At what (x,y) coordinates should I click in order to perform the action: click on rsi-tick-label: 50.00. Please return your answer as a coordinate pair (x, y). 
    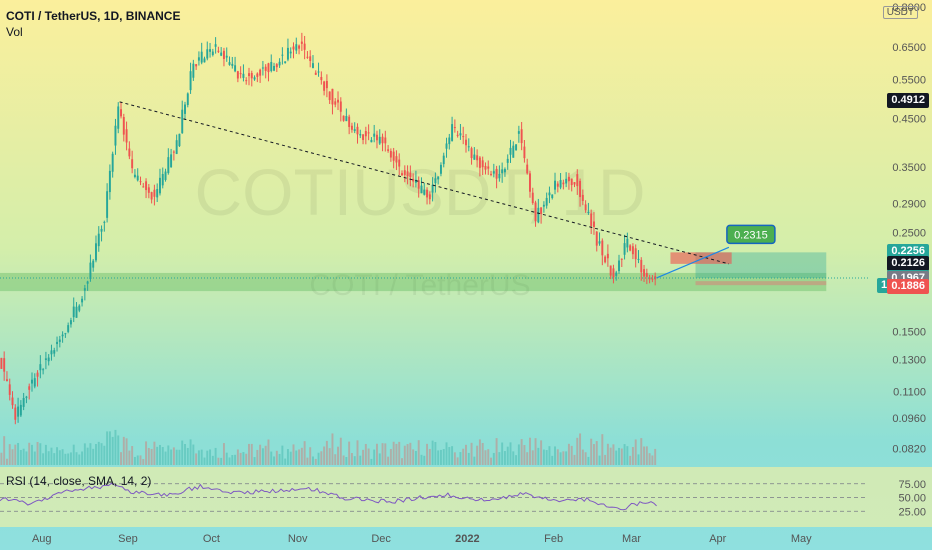
    Looking at the image, I should click on (912, 499).